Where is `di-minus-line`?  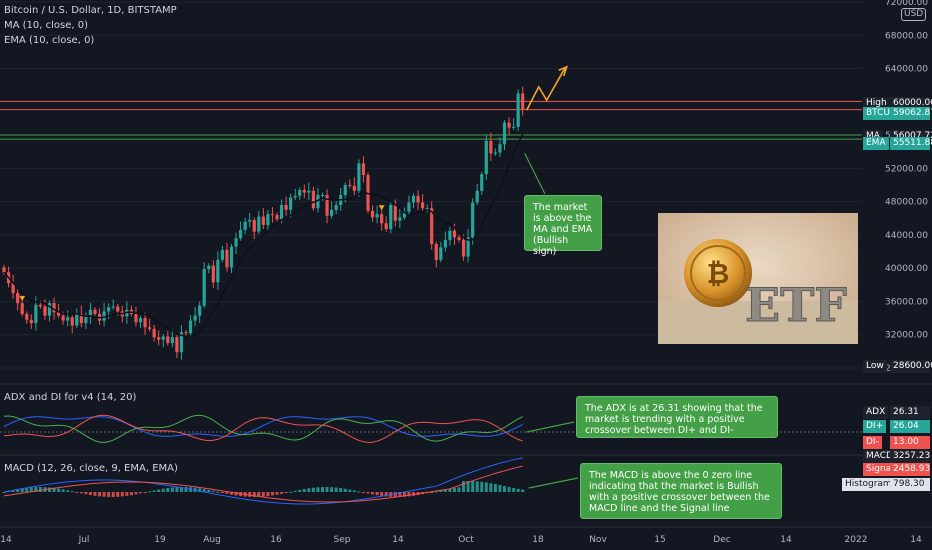
di-minus-line is located at coordinates (263, 428).